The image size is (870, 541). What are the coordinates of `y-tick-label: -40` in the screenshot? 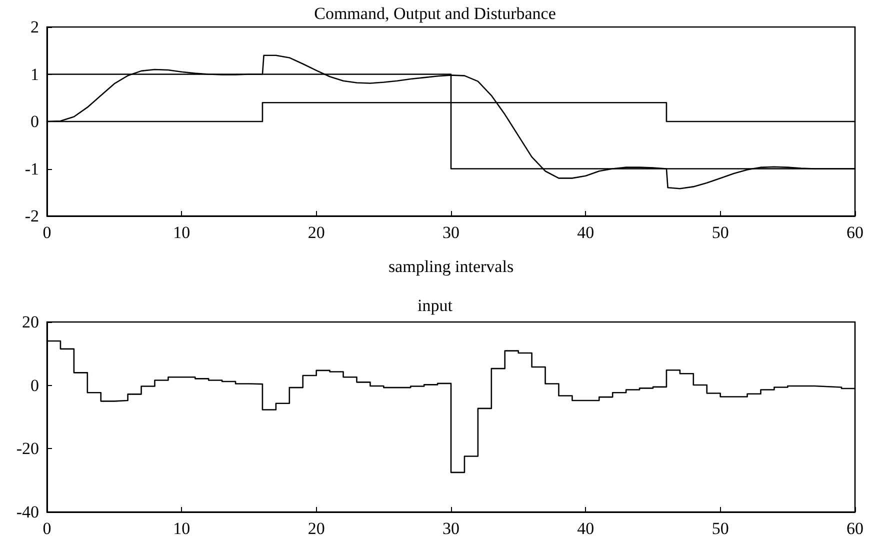 It's located at (27, 512).